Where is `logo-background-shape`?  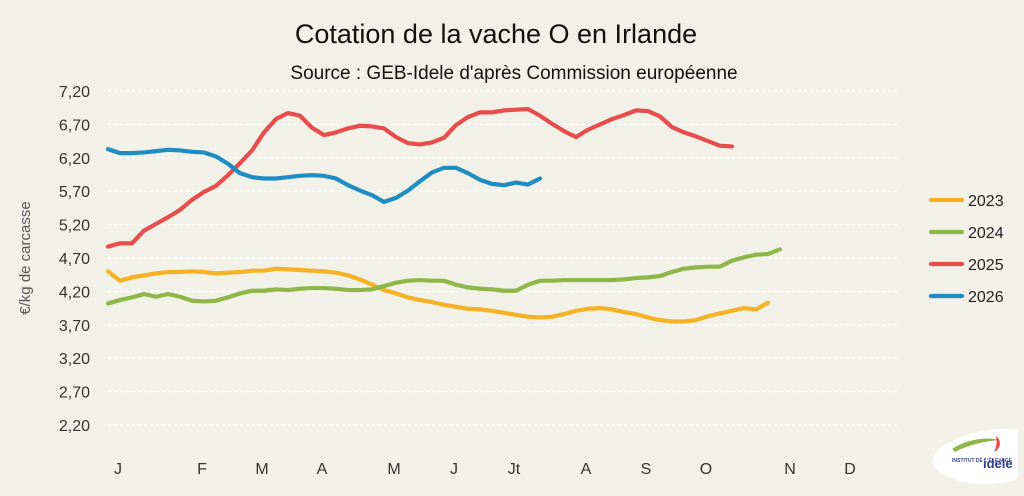
logo-background-shape is located at coordinates (975, 456).